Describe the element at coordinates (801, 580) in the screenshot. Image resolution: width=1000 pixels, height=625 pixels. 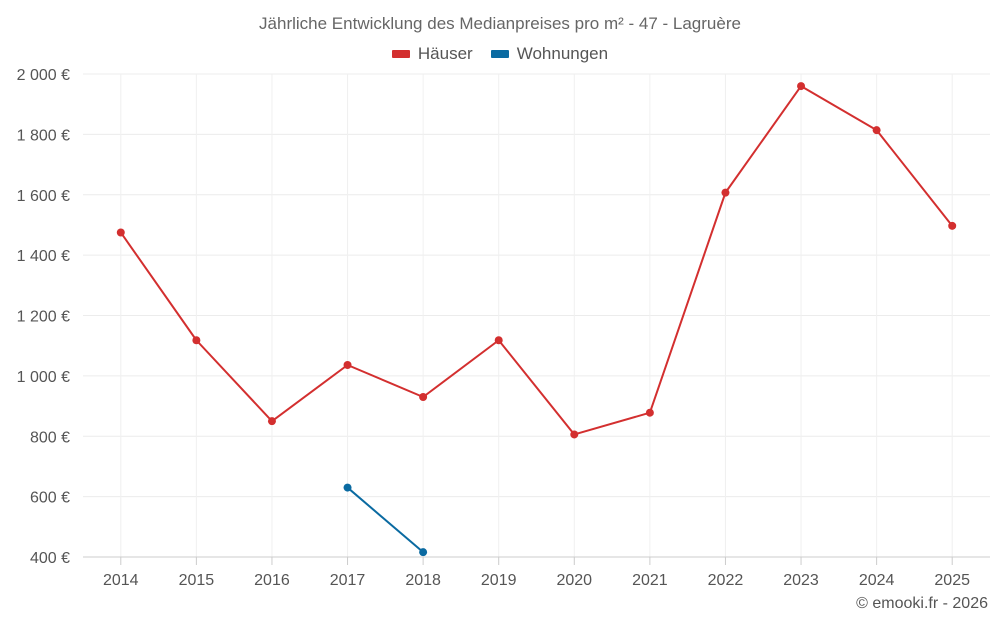
I see `x-tick-label: 2023` at that location.